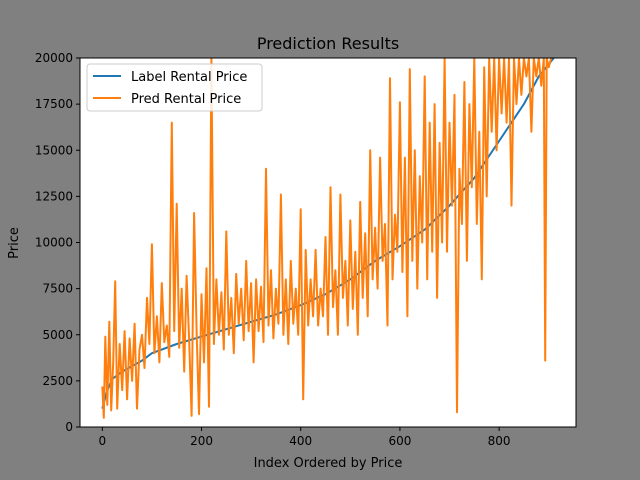 This screenshot has height=480, width=640. I want to click on x-tick-label: 200, so click(201, 441).